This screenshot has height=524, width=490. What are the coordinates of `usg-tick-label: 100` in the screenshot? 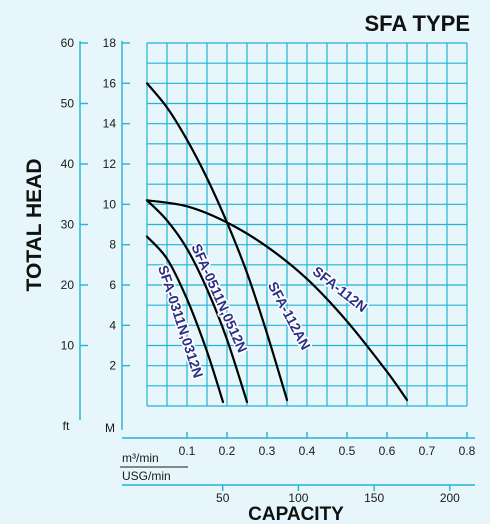 It's located at (298, 498).